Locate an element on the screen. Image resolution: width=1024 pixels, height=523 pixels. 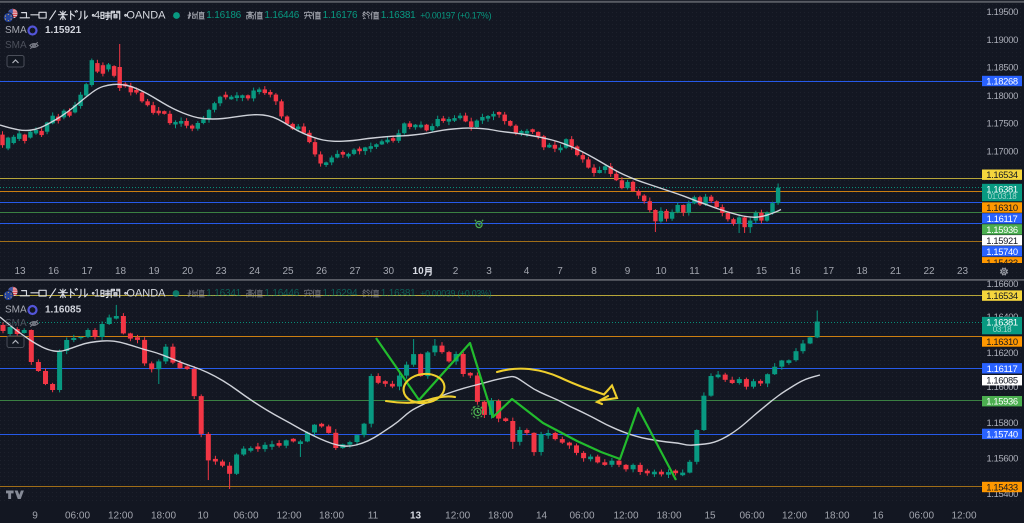
svg-text: 25 is located at coordinates (288, 271).